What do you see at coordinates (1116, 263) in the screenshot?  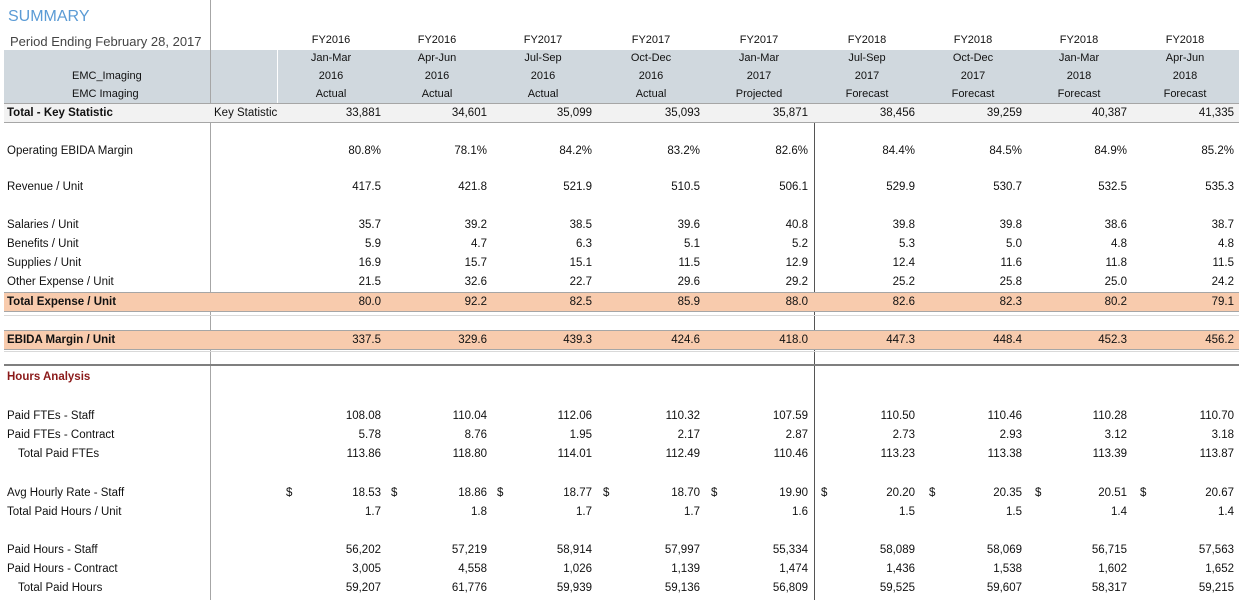 I see `table-cell: 11.8` at bounding box center [1116, 263].